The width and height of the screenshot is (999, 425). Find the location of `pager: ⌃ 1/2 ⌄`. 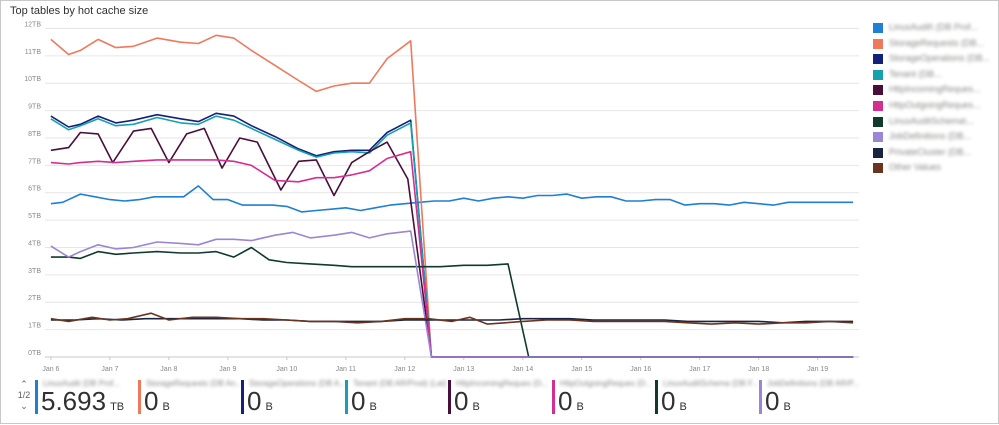

pager: ⌃ 1/2 ⌄ is located at coordinates (24, 395).